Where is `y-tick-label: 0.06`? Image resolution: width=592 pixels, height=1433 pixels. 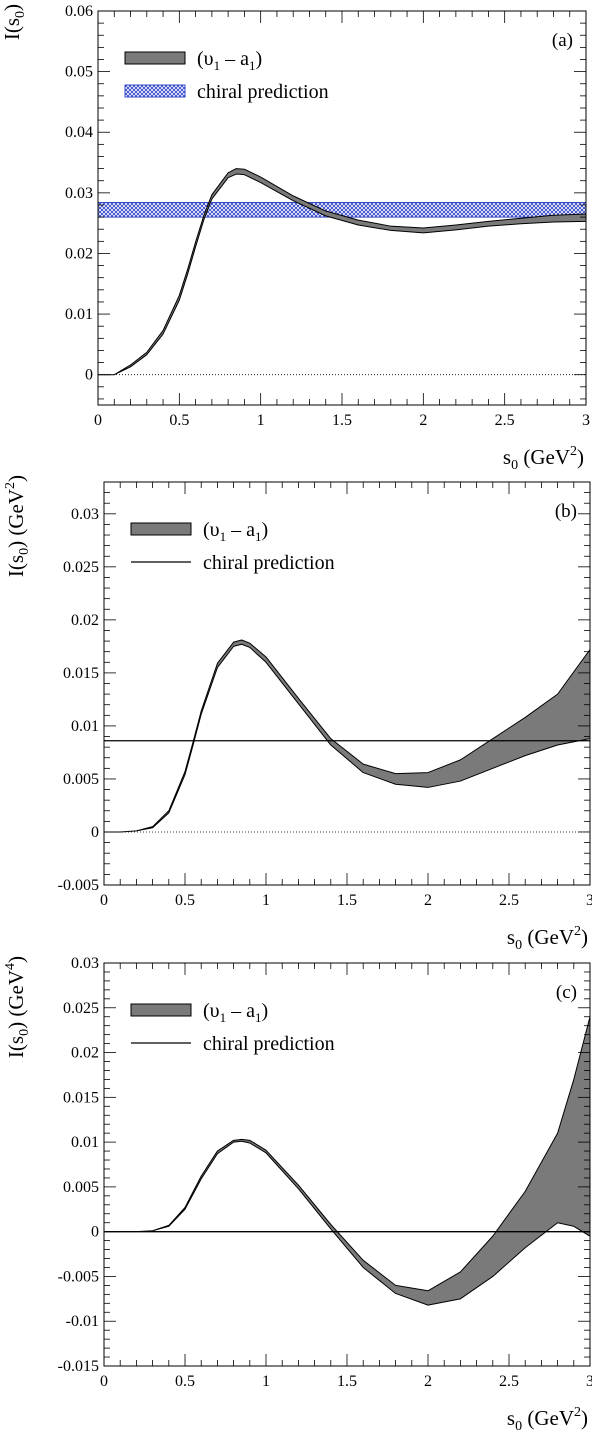
y-tick-label: 0.06 is located at coordinates (79, 11).